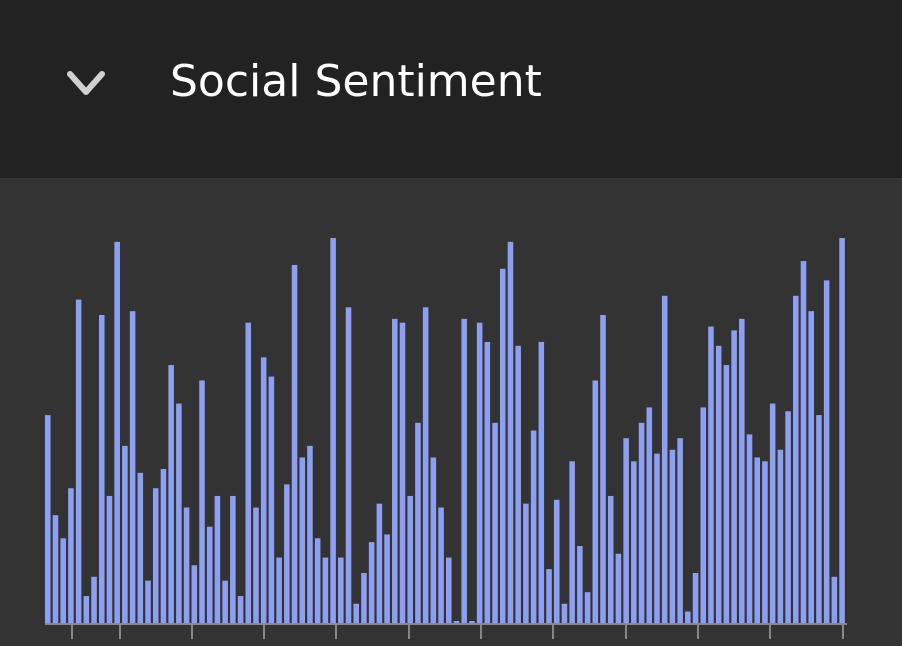 The height and width of the screenshot is (646, 902). I want to click on chevron-down-icon, so click(86, 84).